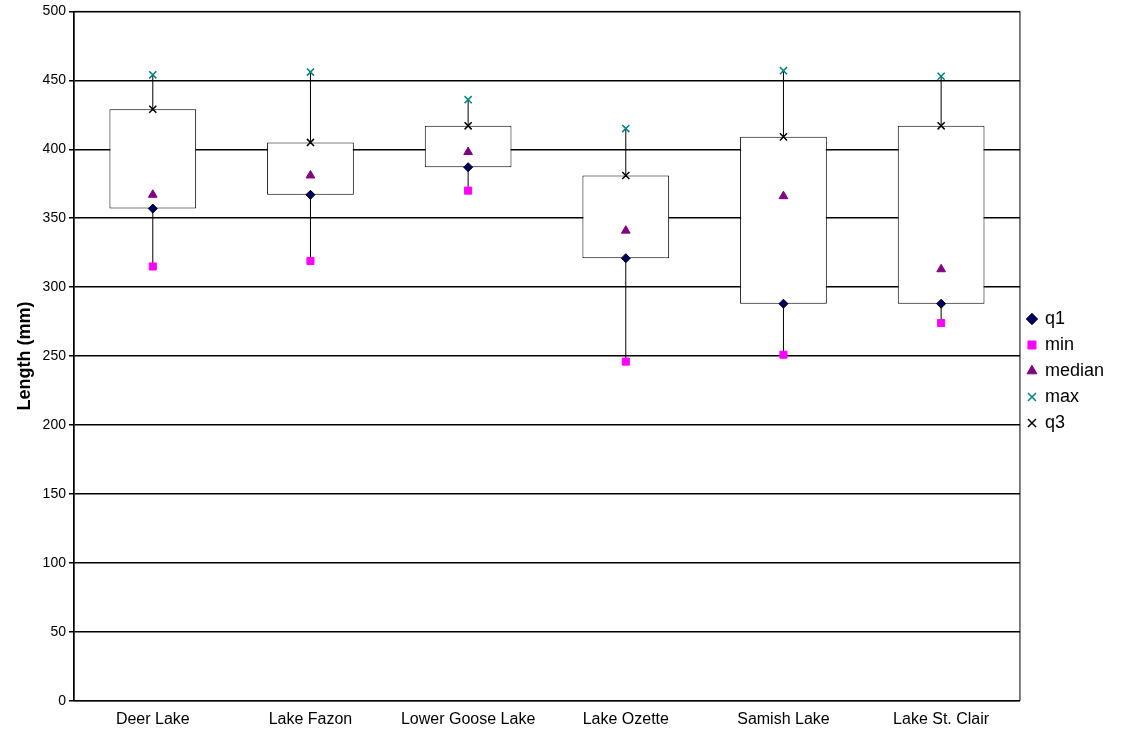 The image size is (1122, 742). Describe the element at coordinates (54, 354) in the screenshot. I see `y-tick-label: 250` at that location.